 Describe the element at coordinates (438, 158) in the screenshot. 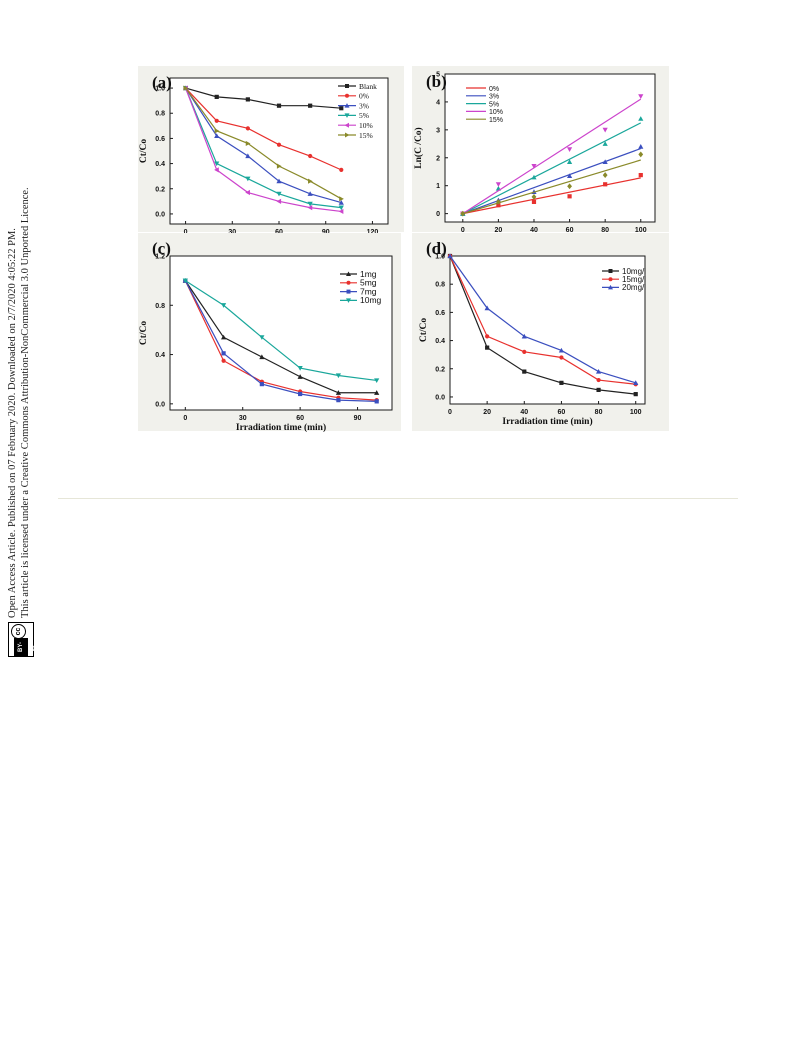

I see `y-tick-label: 2` at that location.